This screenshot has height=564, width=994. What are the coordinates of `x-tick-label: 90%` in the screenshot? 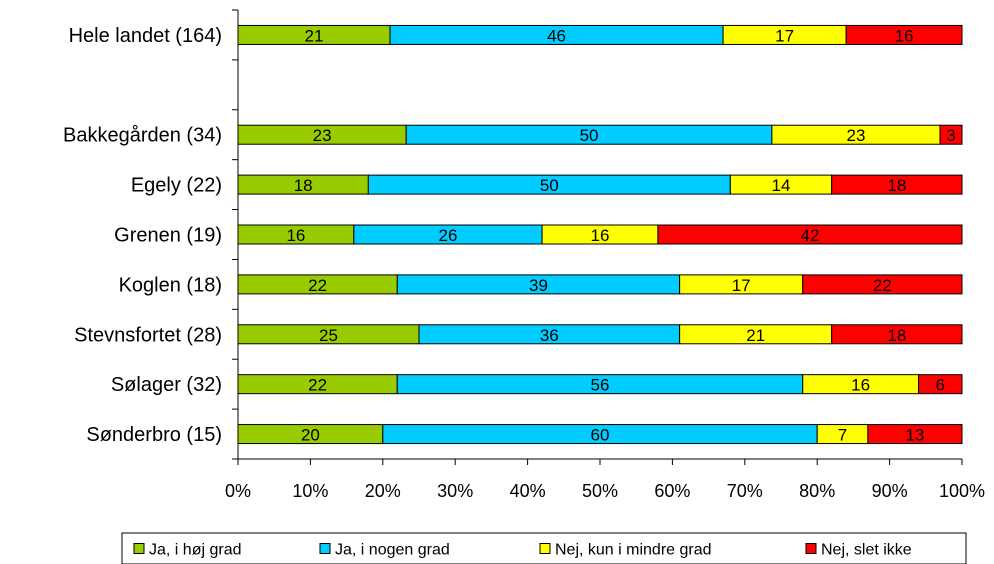 It's located at (890, 491).